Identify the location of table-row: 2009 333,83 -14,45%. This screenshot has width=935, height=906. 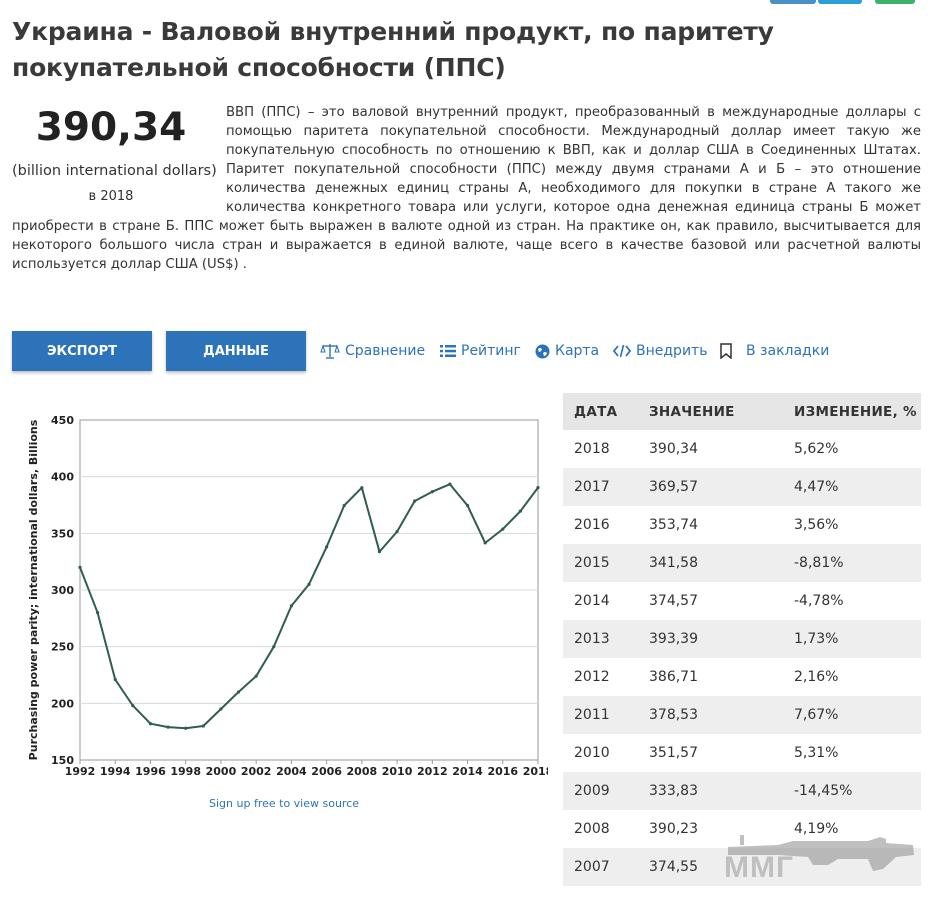
(742, 791).